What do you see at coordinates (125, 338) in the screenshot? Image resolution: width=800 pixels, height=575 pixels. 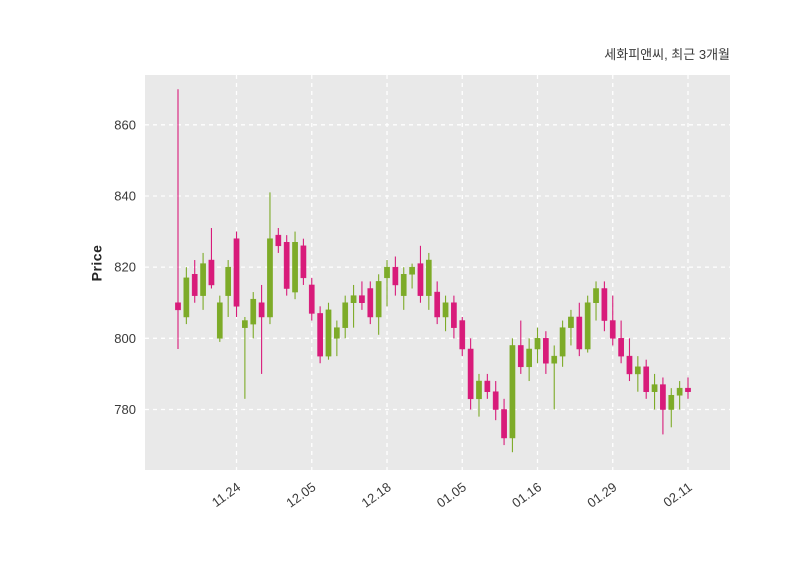 I see `y-tick-label: 800` at bounding box center [125, 338].